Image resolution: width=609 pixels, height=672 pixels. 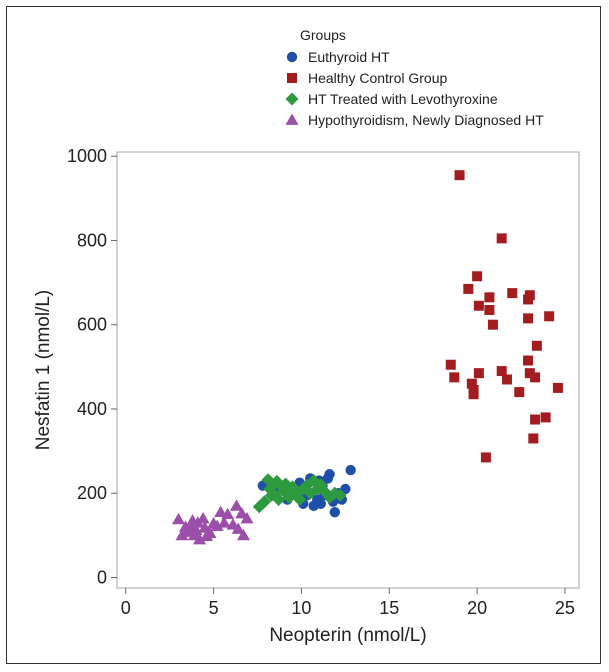 I want to click on y-tick-label: 400, so click(x=92, y=409).